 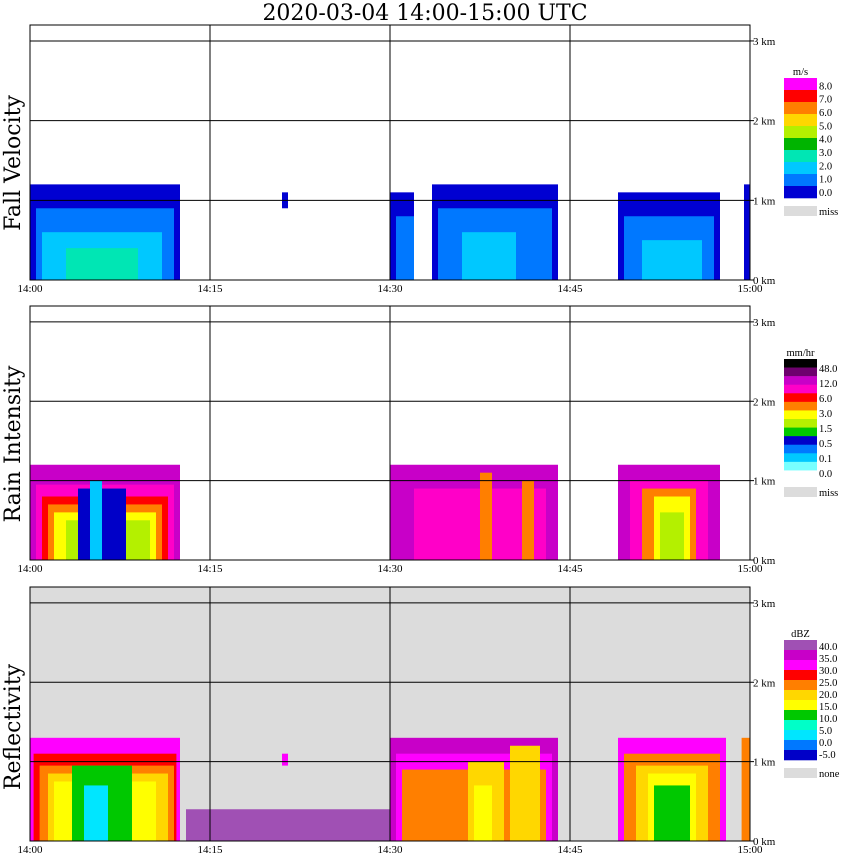 I want to click on panel-3-ytick-label-2: 2 km, so click(x=764, y=683).